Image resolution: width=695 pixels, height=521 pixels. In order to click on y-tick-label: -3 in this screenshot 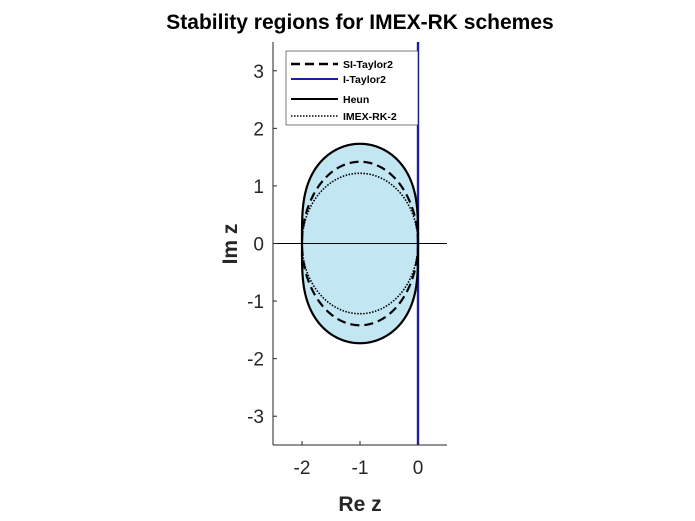, I will do `click(255, 417)`.